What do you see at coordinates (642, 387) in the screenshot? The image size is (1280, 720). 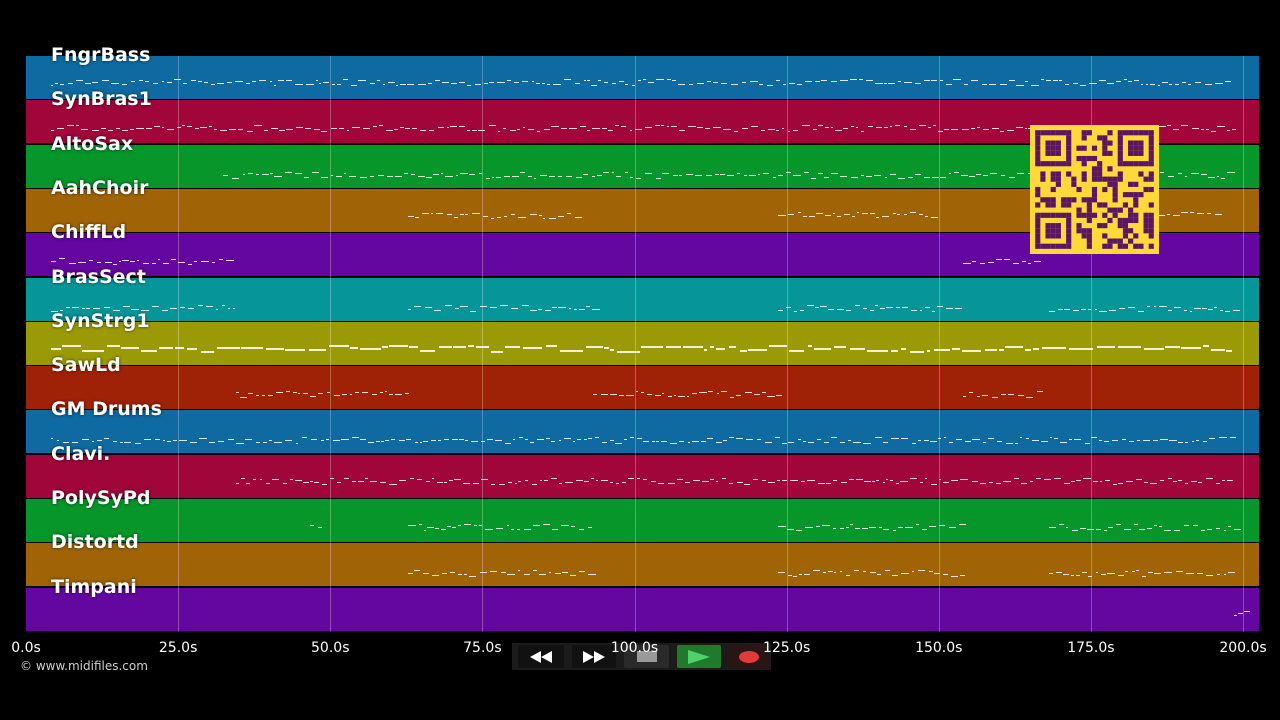 I see `track-notes` at bounding box center [642, 387].